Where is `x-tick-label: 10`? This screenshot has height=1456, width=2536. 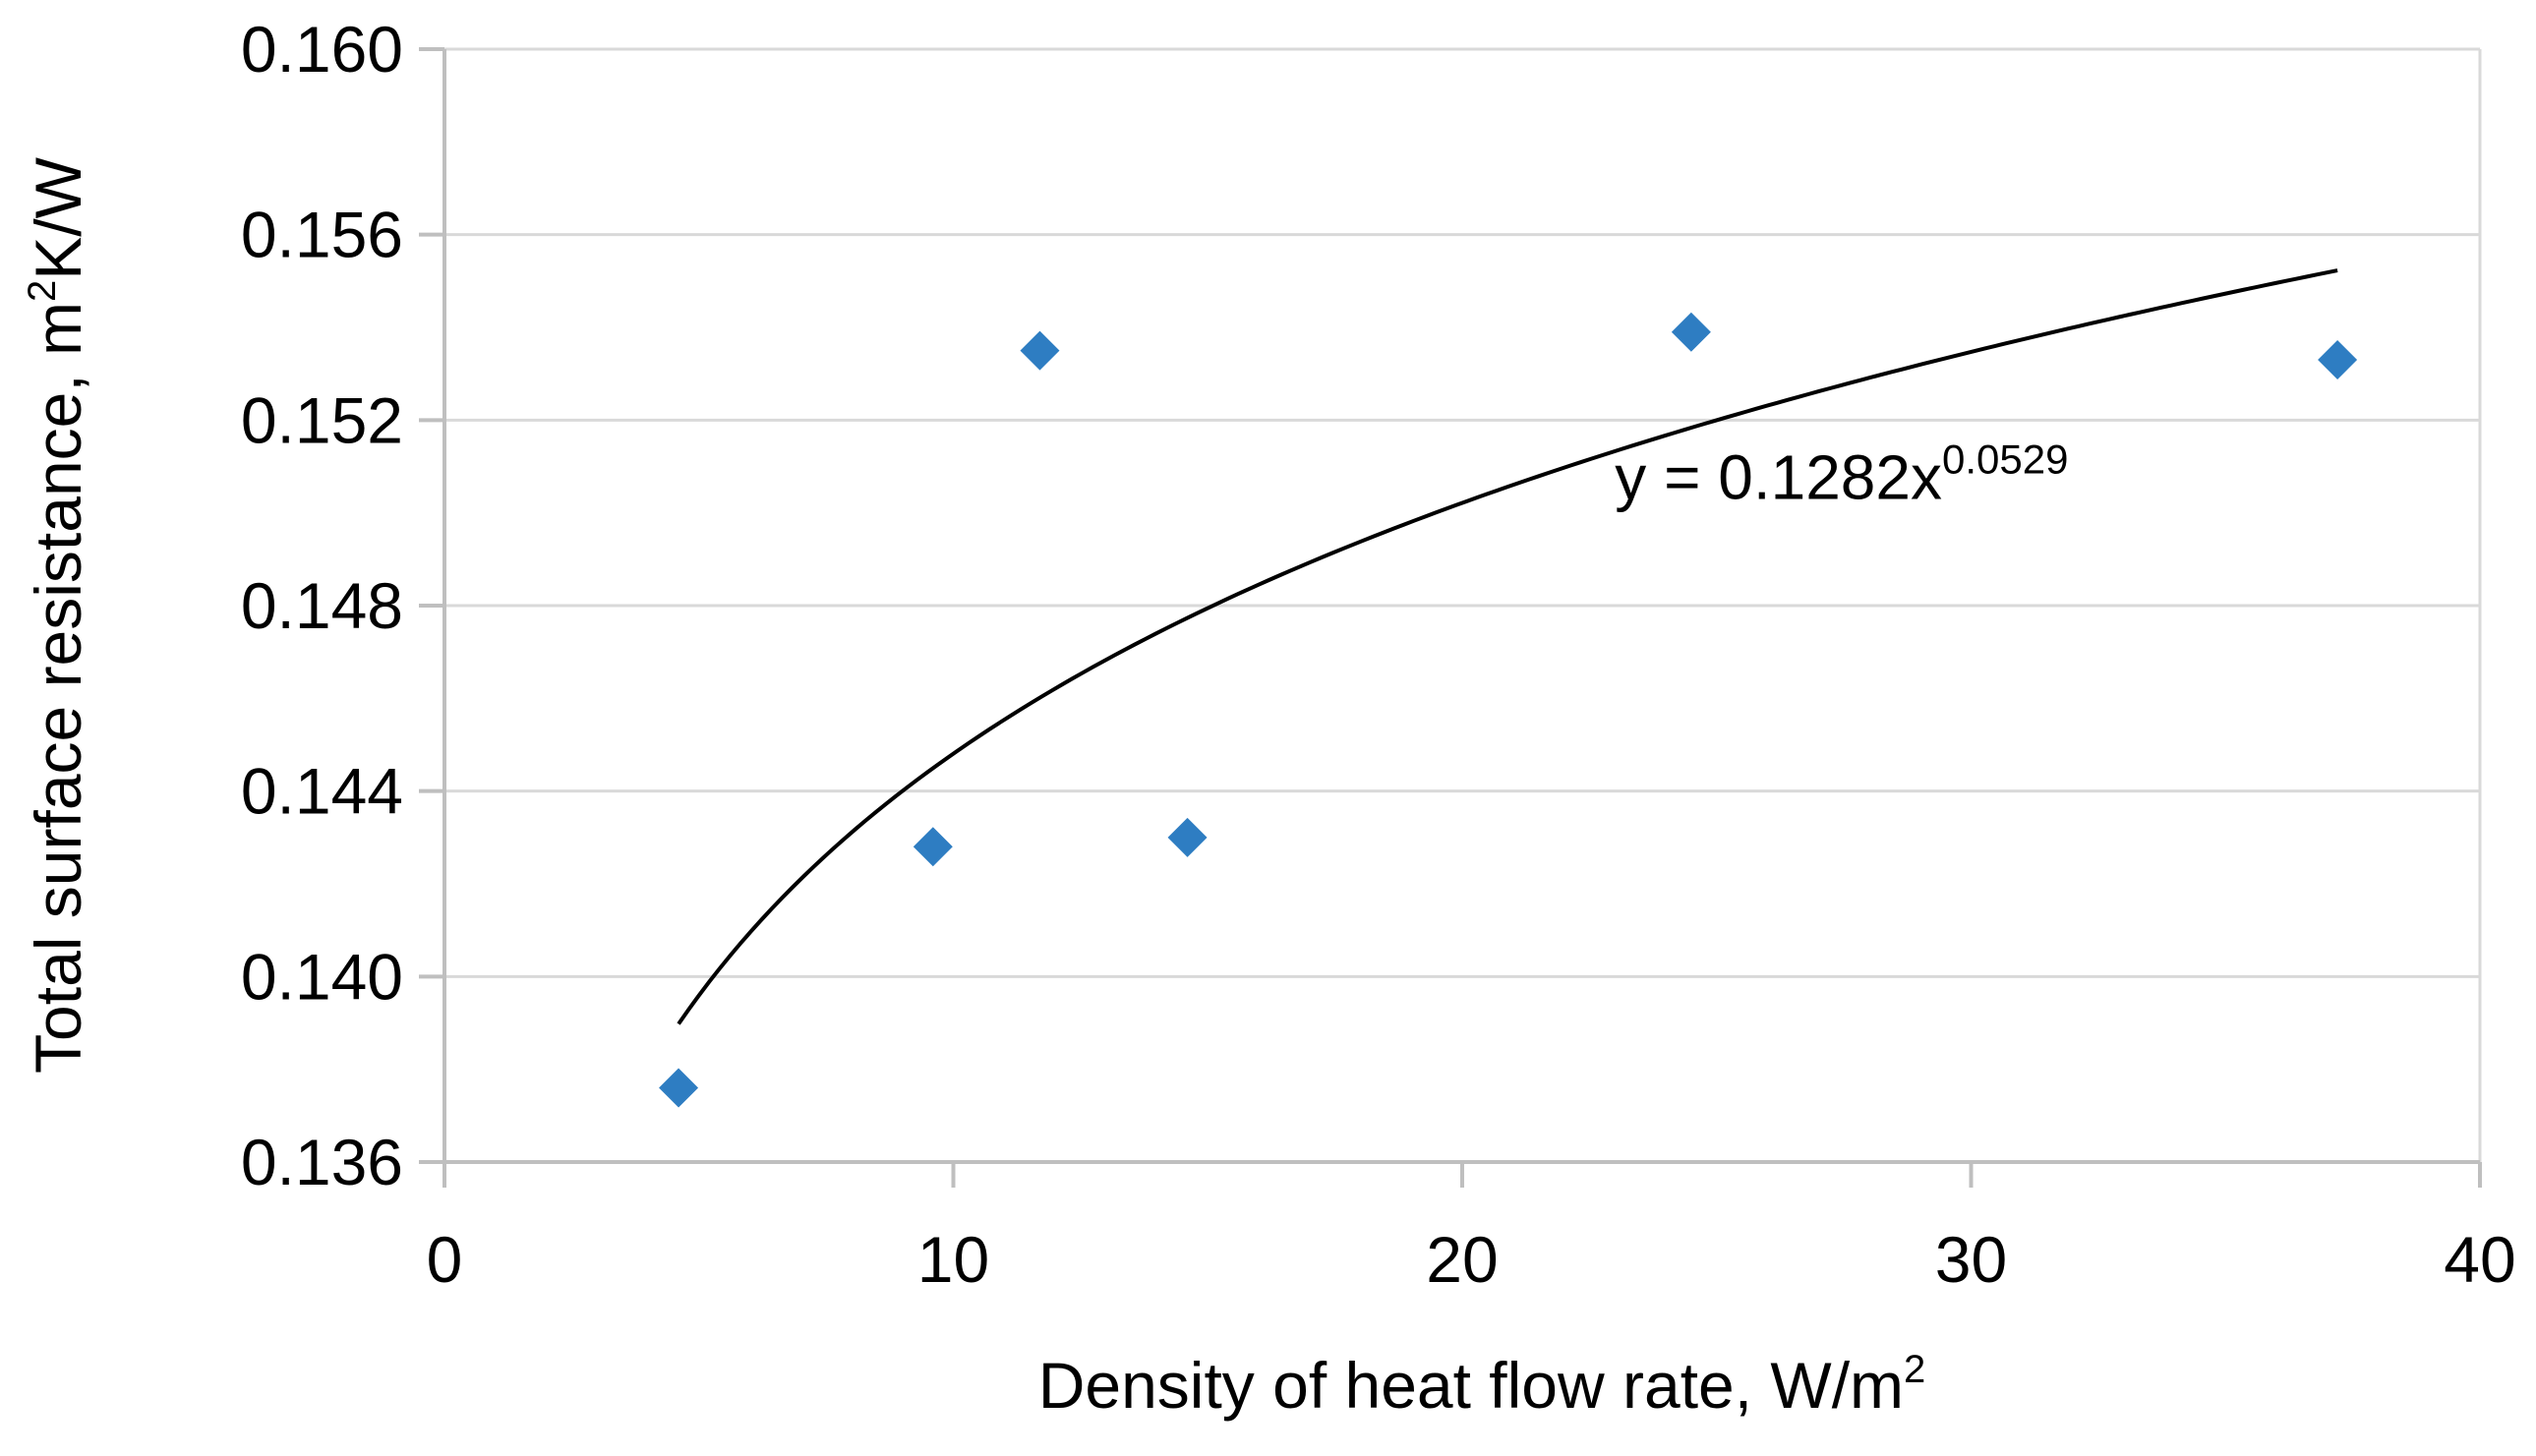
x-tick-label: 10 is located at coordinates (953, 1259).